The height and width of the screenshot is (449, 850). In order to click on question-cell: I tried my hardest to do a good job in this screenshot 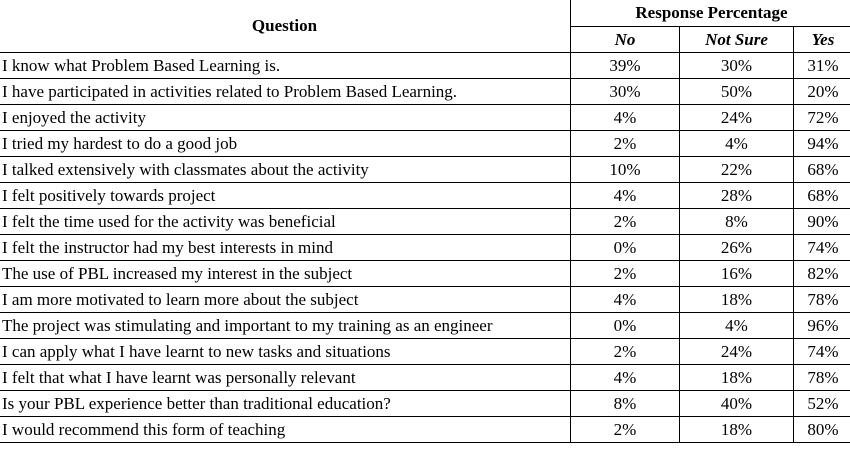, I will do `click(285, 143)`.